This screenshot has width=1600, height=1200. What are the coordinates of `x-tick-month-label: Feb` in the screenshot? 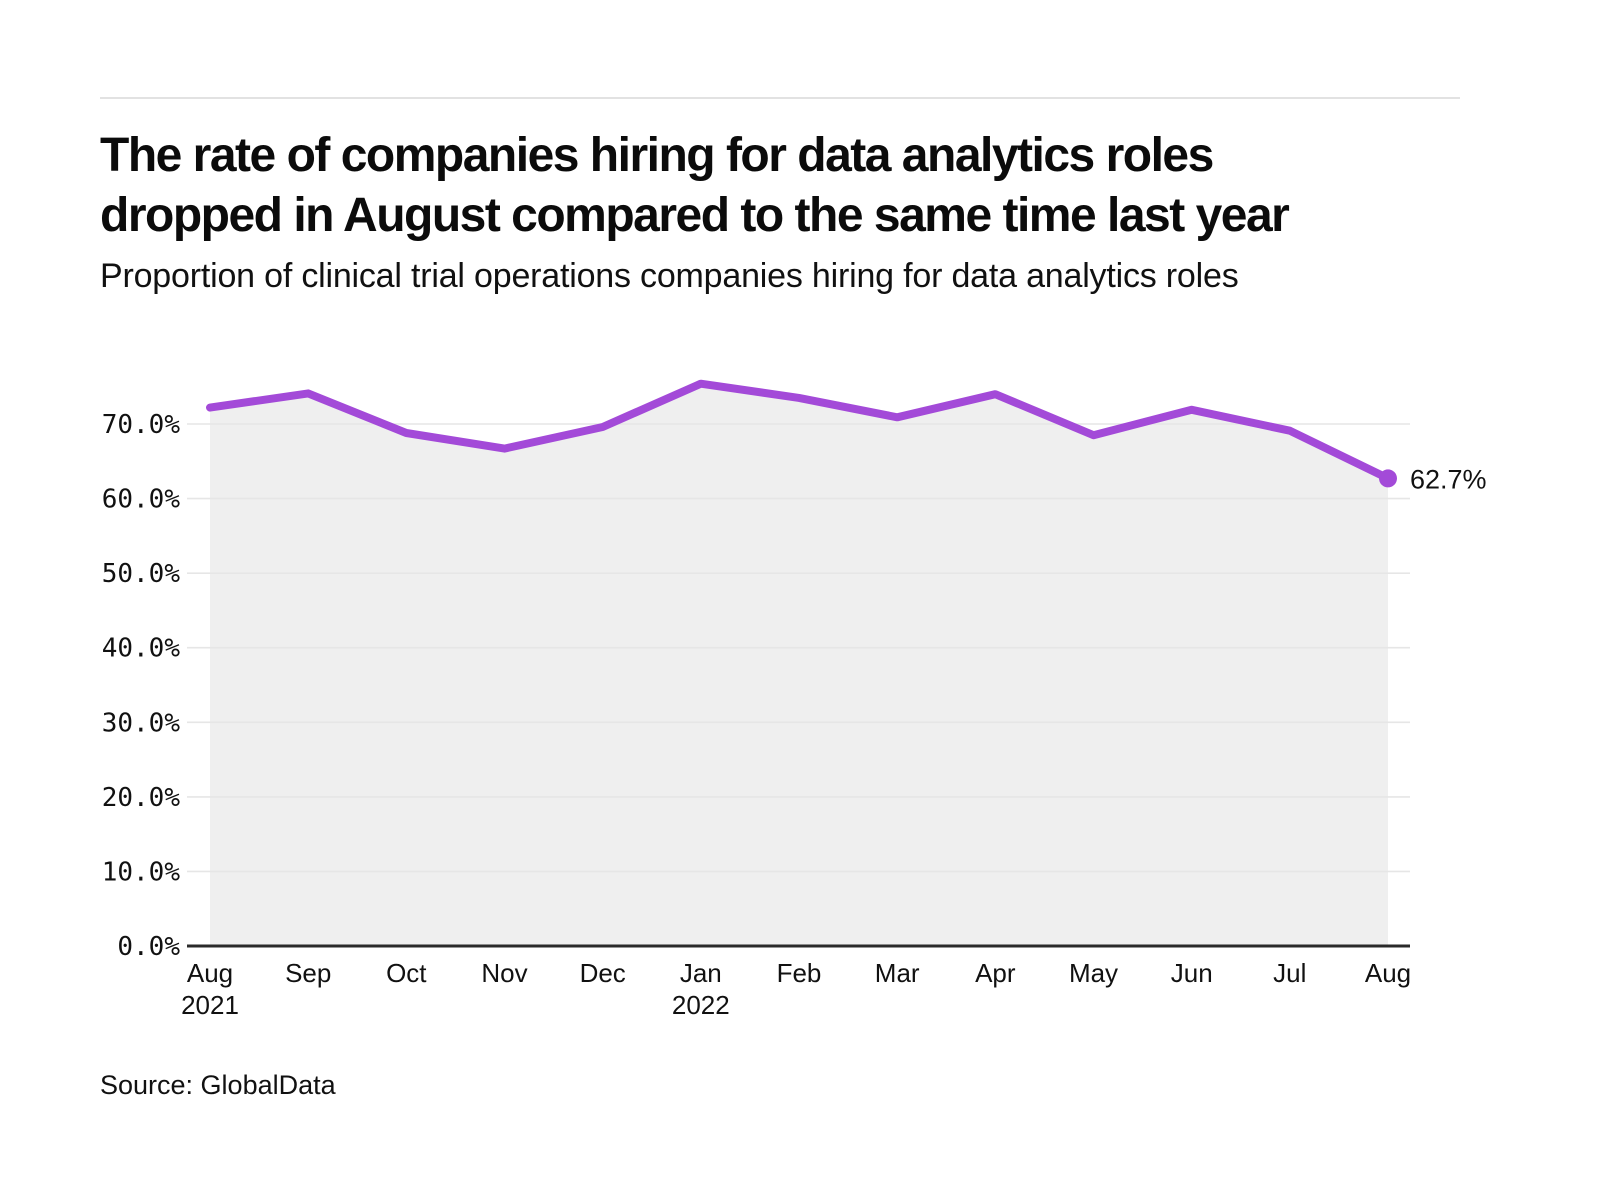 It's located at (799, 973).